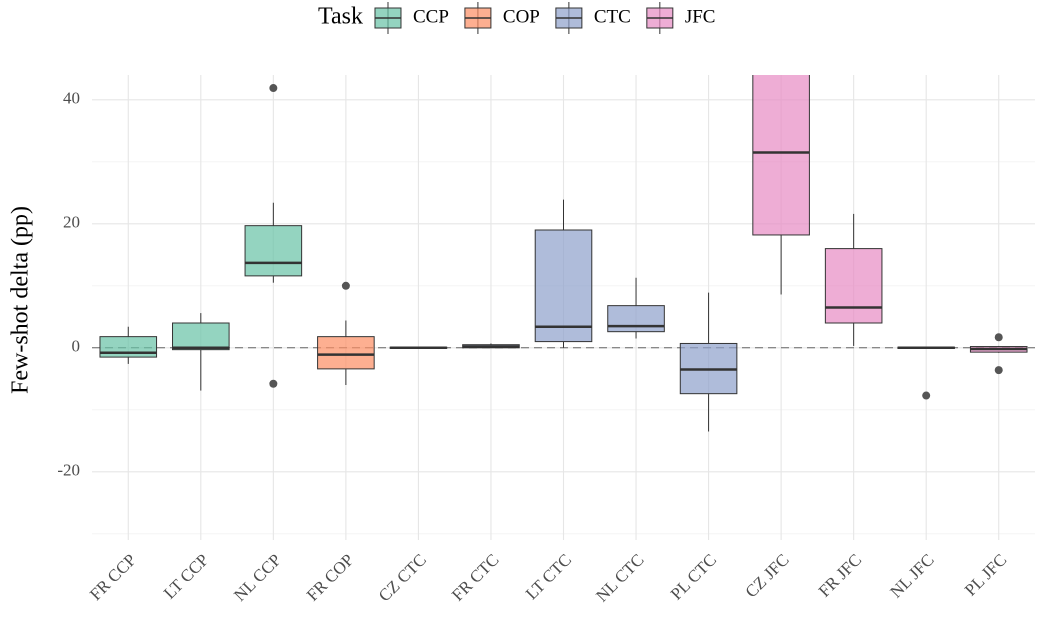  What do you see at coordinates (257, 577) in the screenshot?
I see `x-tick-label: NL CCP` at bounding box center [257, 577].